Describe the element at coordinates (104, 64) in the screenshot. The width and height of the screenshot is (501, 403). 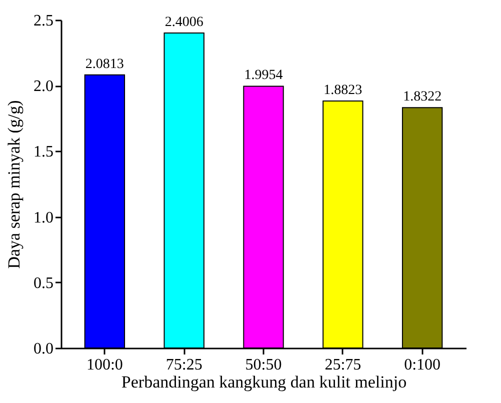
I see `data-label: 2.0813` at that location.